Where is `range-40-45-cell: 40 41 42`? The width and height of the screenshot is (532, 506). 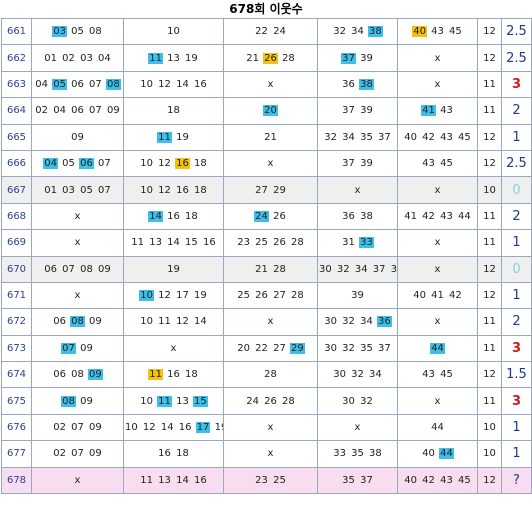 range-40-45-cell: 40 41 42 is located at coordinates (437, 295).